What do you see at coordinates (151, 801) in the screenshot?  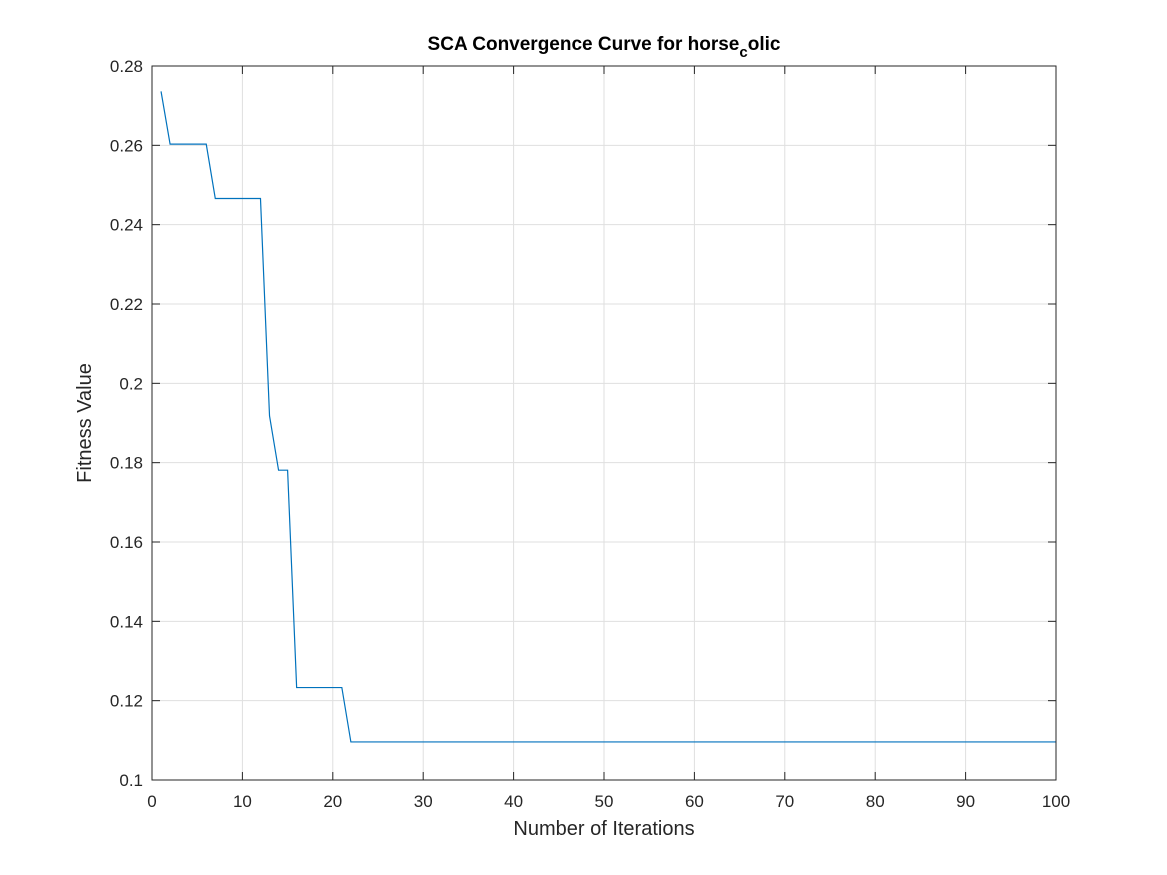 I see `x-tick-label: 0` at bounding box center [151, 801].